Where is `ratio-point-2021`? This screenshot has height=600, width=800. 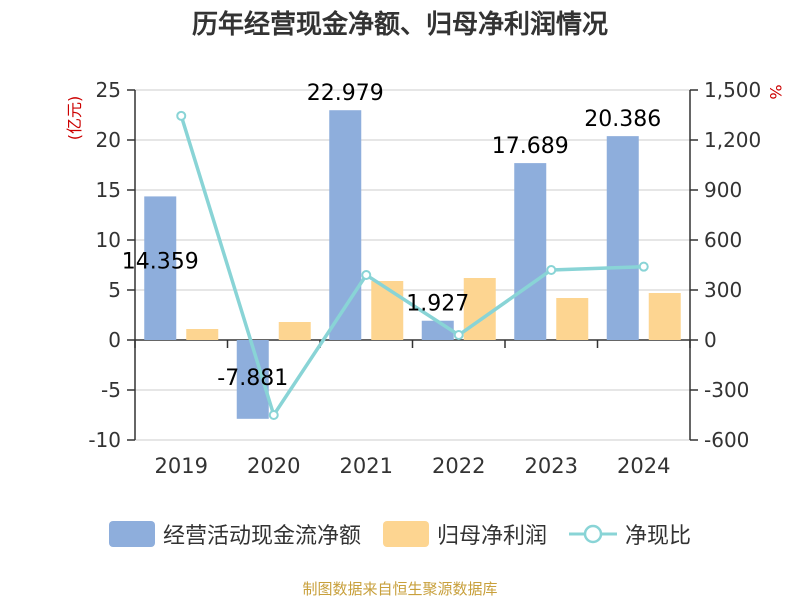
ratio-point-2021 is located at coordinates (366, 275).